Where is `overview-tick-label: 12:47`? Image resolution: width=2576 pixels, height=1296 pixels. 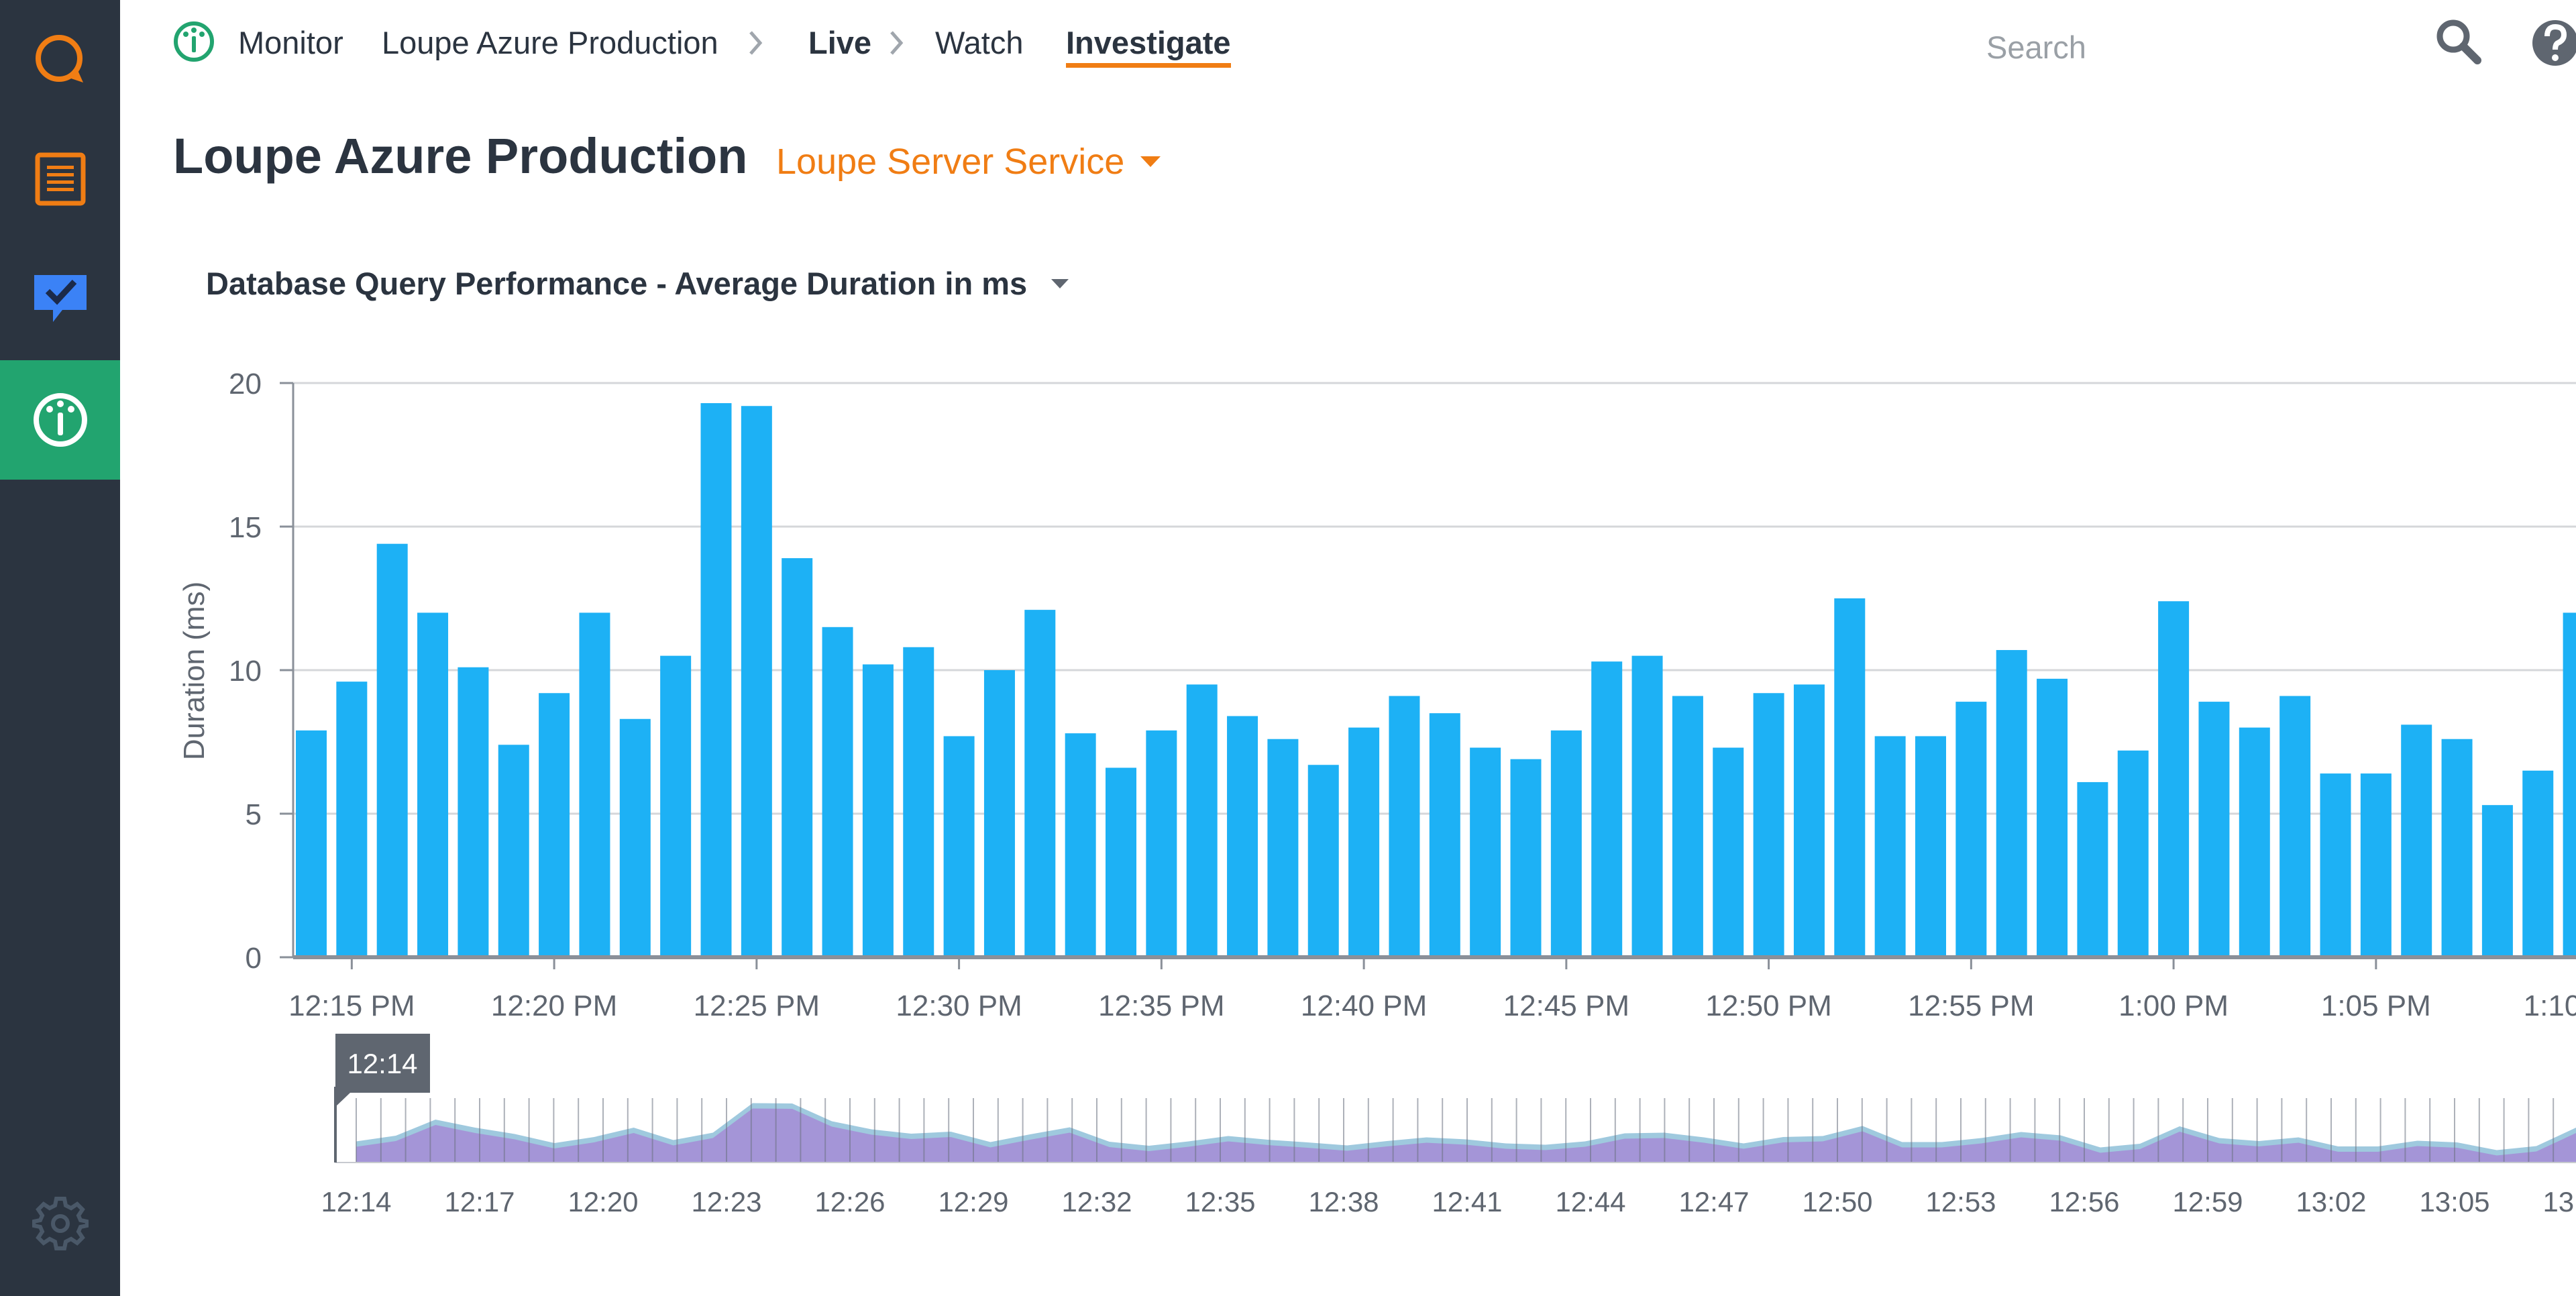
overview-tick-label: 12:47 is located at coordinates (1713, 1202).